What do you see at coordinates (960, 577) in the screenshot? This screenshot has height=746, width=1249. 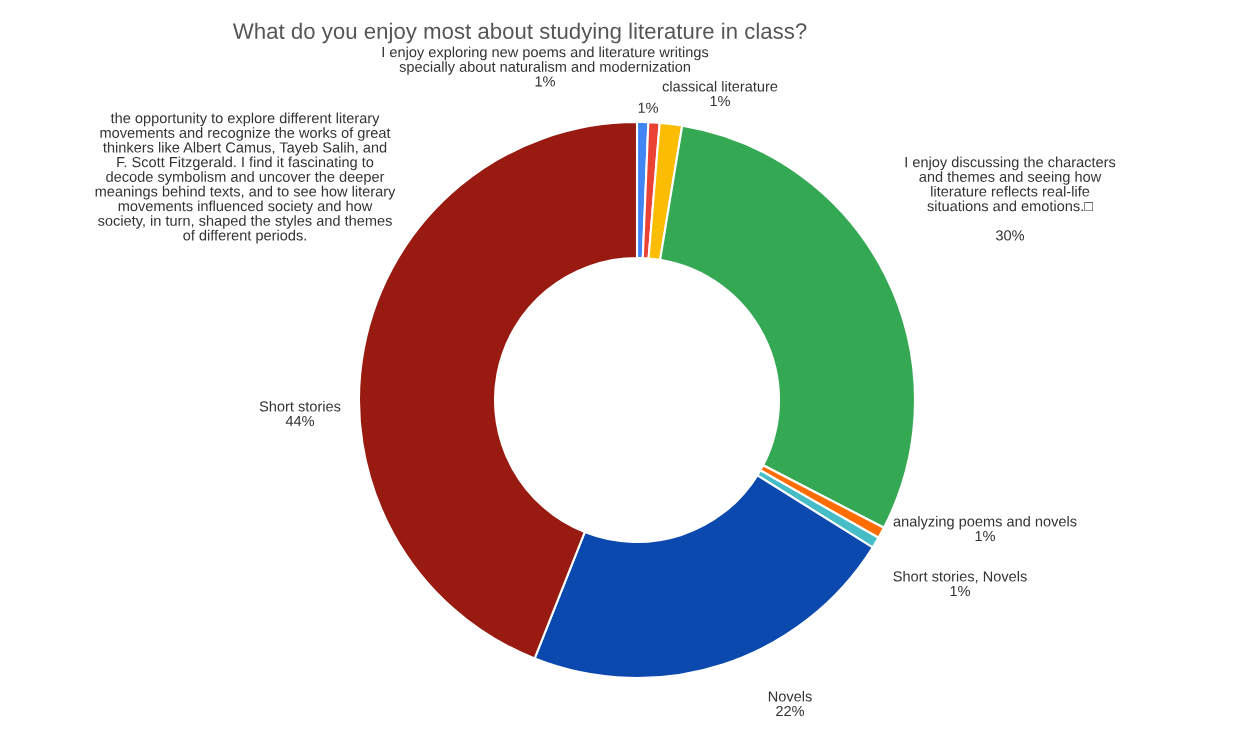 I see `slice-label: Short stories, Novels` at bounding box center [960, 577].